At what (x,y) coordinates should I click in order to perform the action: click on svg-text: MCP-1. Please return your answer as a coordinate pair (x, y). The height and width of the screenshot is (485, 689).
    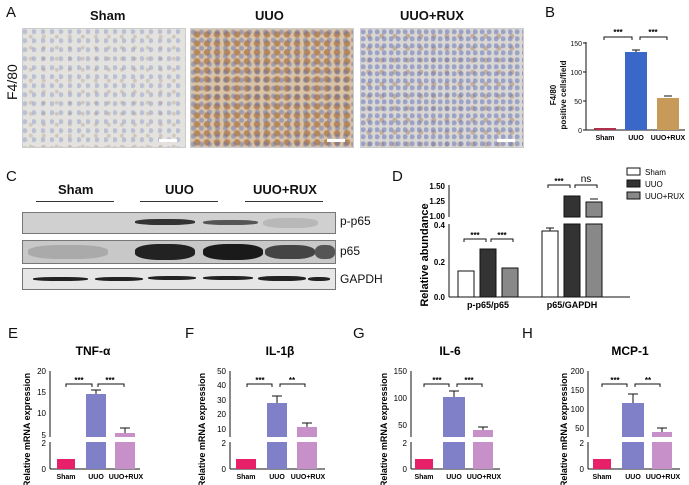
    Looking at the image, I should click on (630, 351).